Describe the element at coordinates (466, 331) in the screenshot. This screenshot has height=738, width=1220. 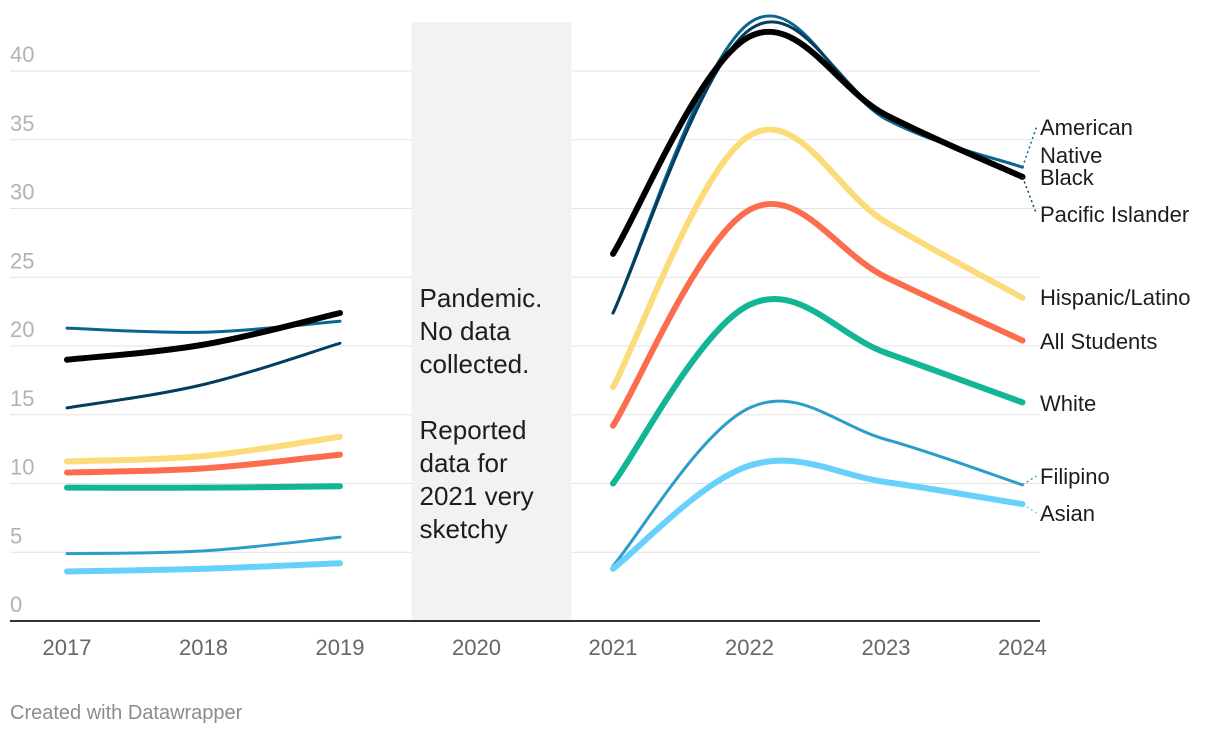
I see `annotation-line: No data` at that location.